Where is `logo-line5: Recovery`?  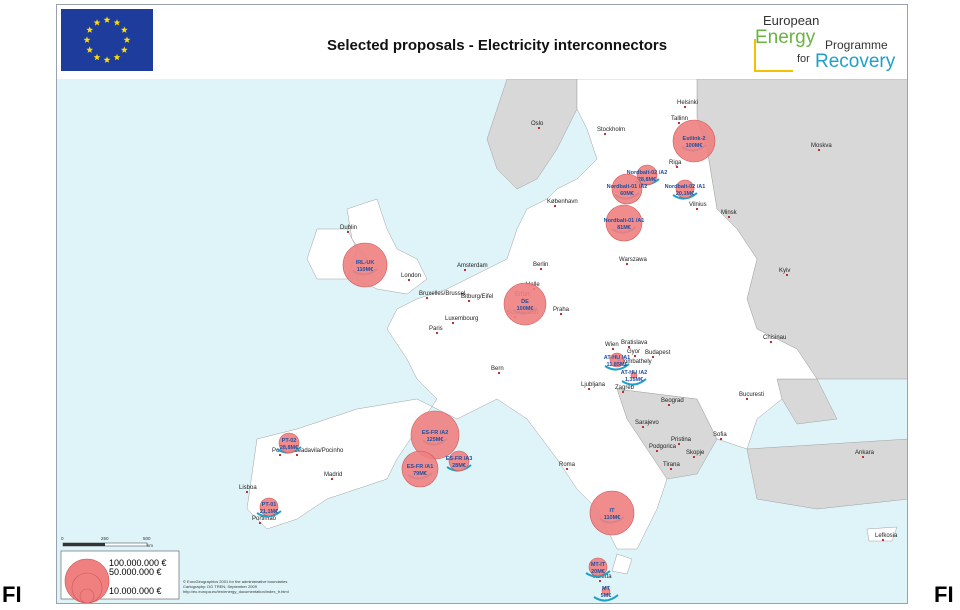
logo-line5: Recovery is located at coordinates (855, 61).